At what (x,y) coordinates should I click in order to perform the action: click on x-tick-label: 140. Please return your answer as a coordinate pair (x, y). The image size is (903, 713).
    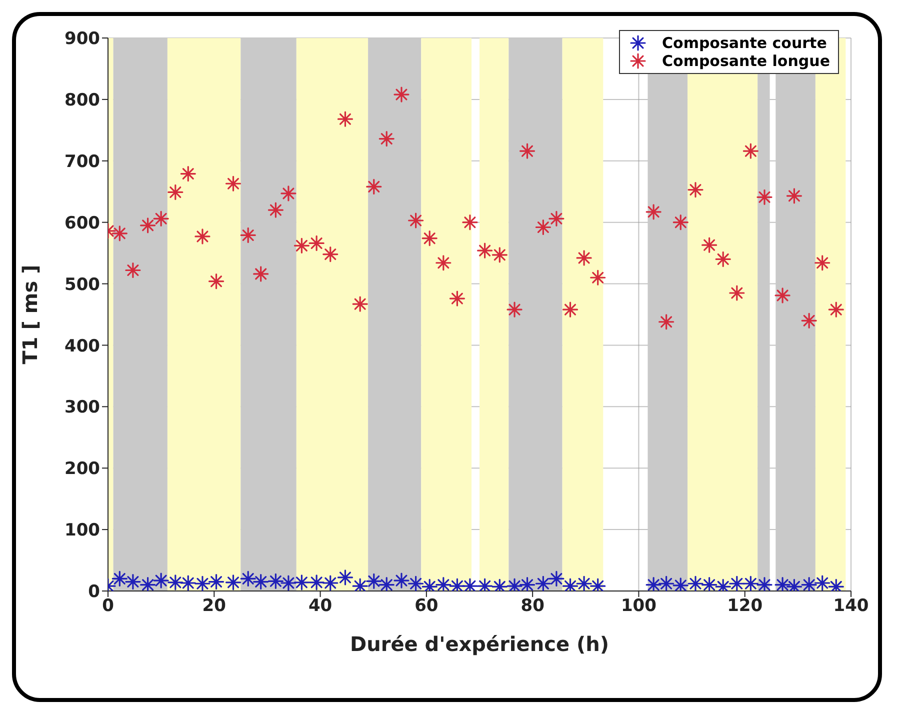
    Looking at the image, I should click on (851, 606).